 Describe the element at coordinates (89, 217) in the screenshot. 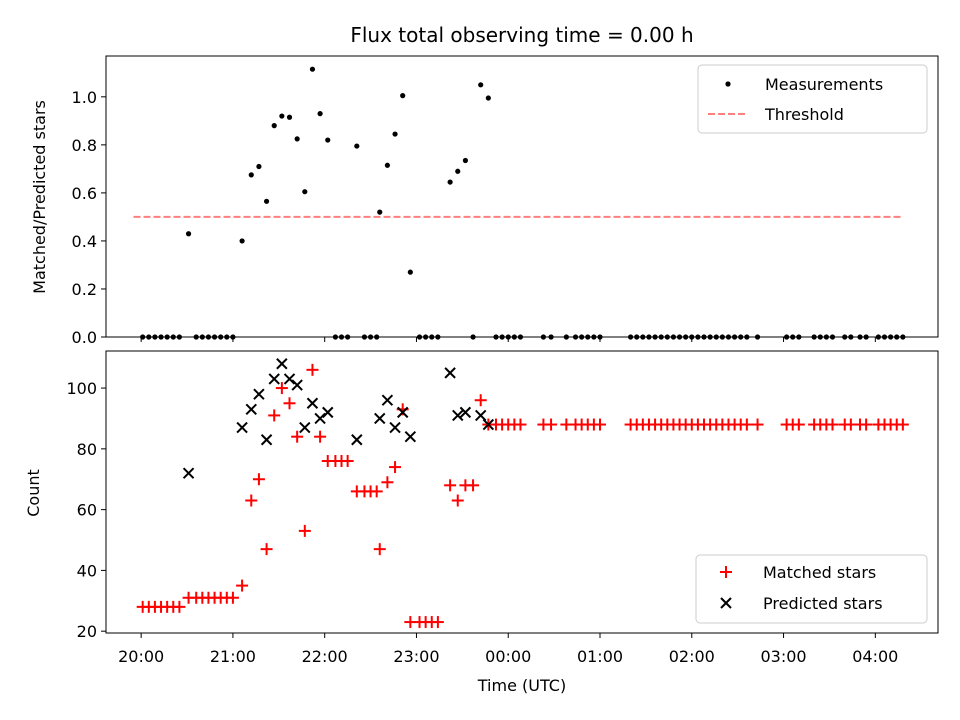

I see `top-y-ticks: 0.0 0.2 0.4 0.6 0.8 1.0` at that location.